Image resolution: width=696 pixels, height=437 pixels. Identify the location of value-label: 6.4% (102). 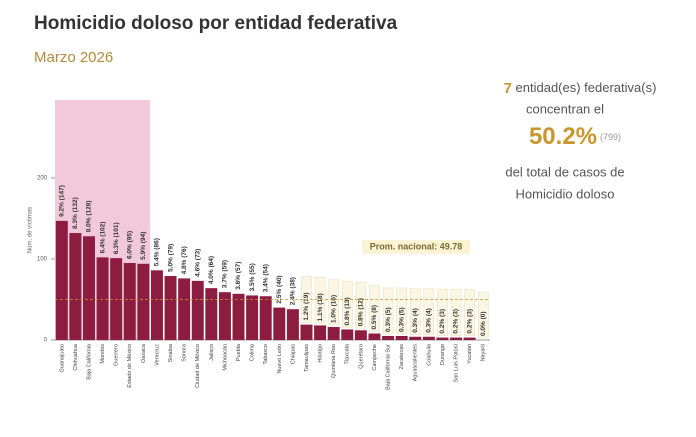
(102, 238).